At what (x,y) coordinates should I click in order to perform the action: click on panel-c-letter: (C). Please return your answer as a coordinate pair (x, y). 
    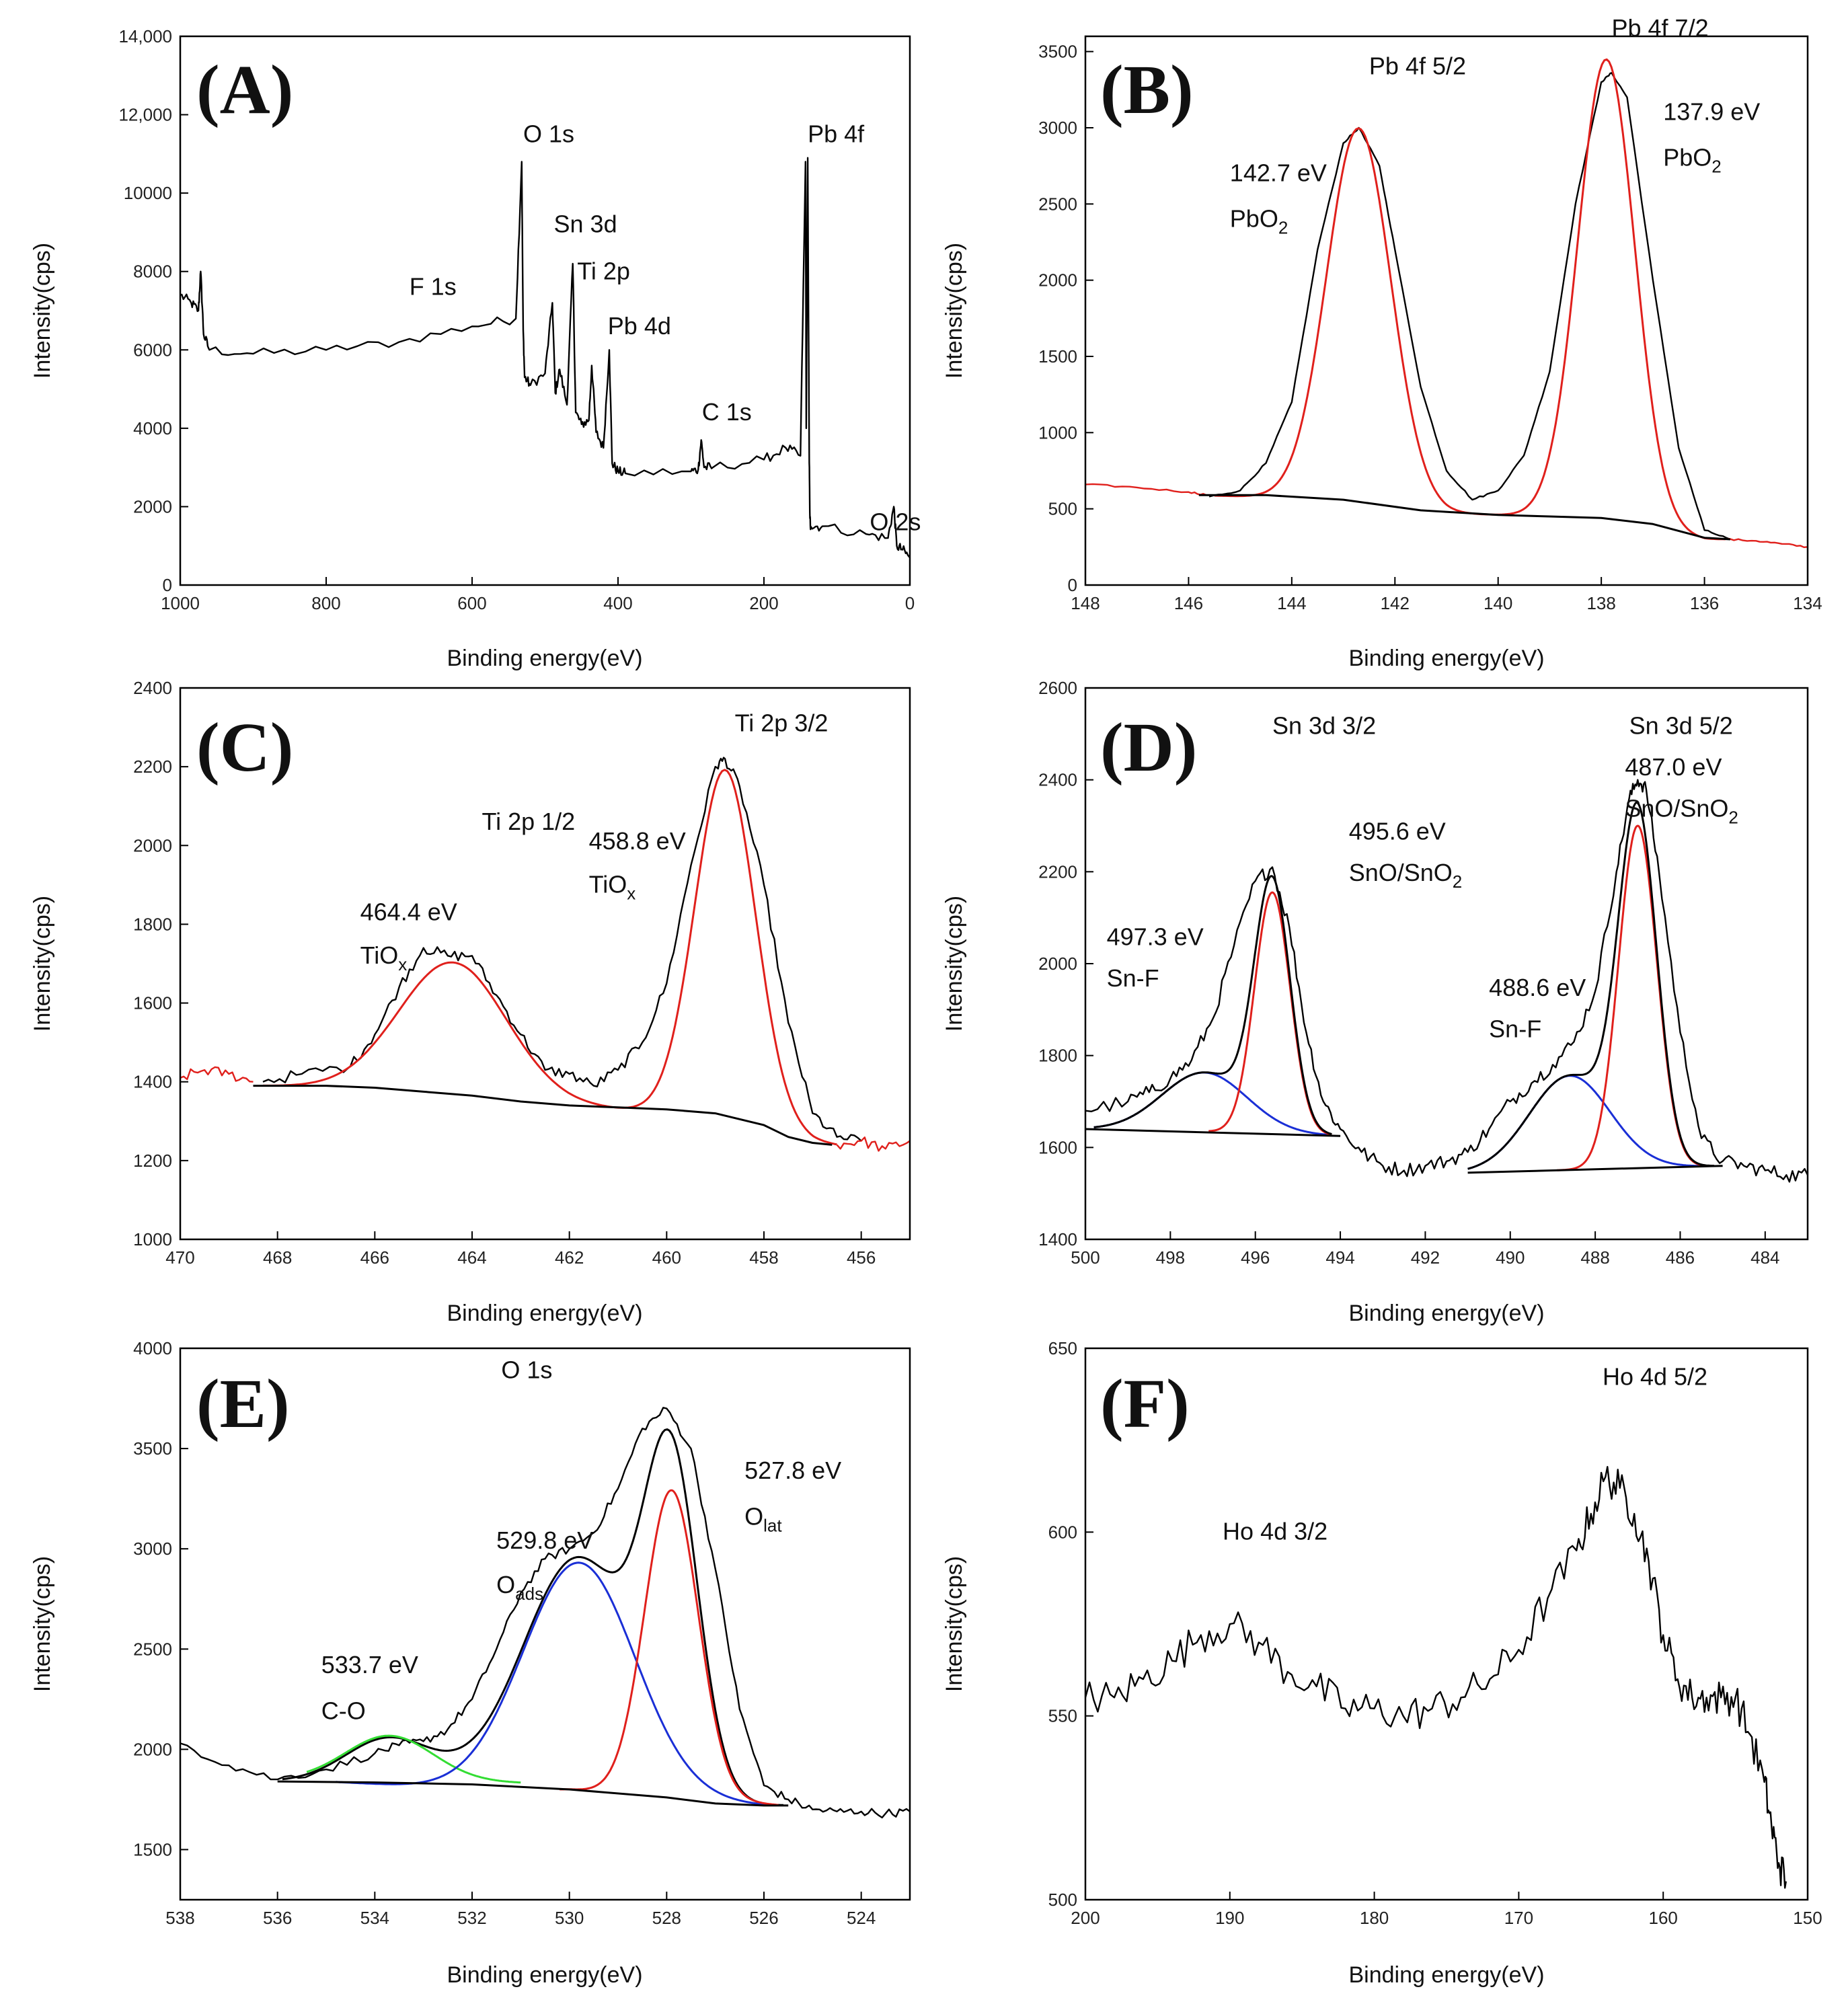
    Looking at the image, I should click on (245, 747).